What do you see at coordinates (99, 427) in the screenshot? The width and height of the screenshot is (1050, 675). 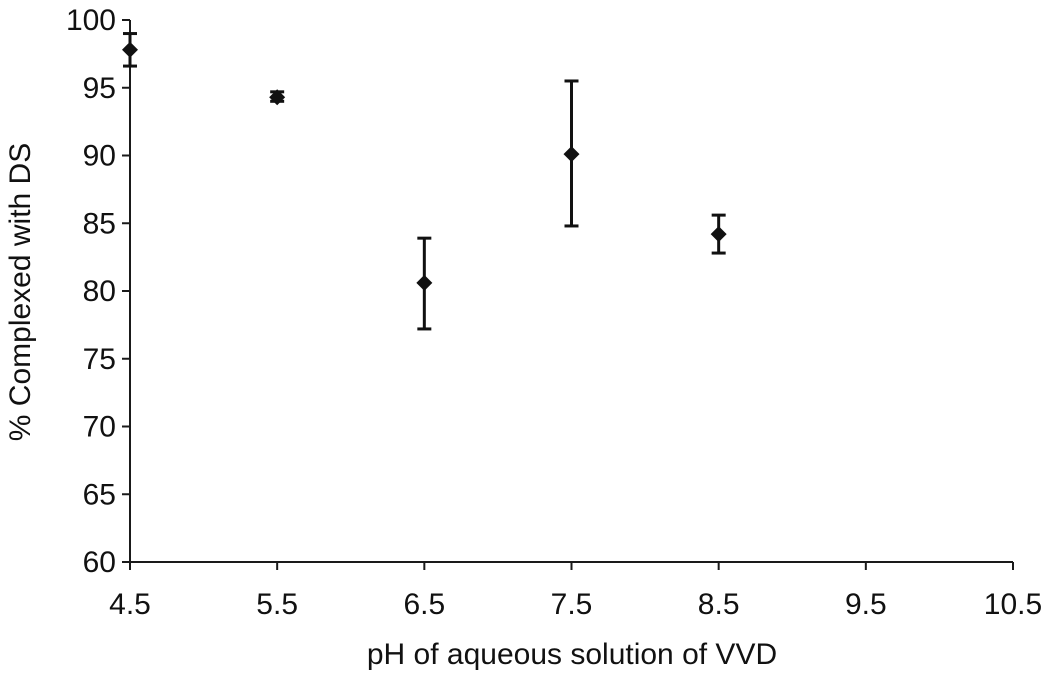 I see `y-tick-label: 70` at bounding box center [99, 427].